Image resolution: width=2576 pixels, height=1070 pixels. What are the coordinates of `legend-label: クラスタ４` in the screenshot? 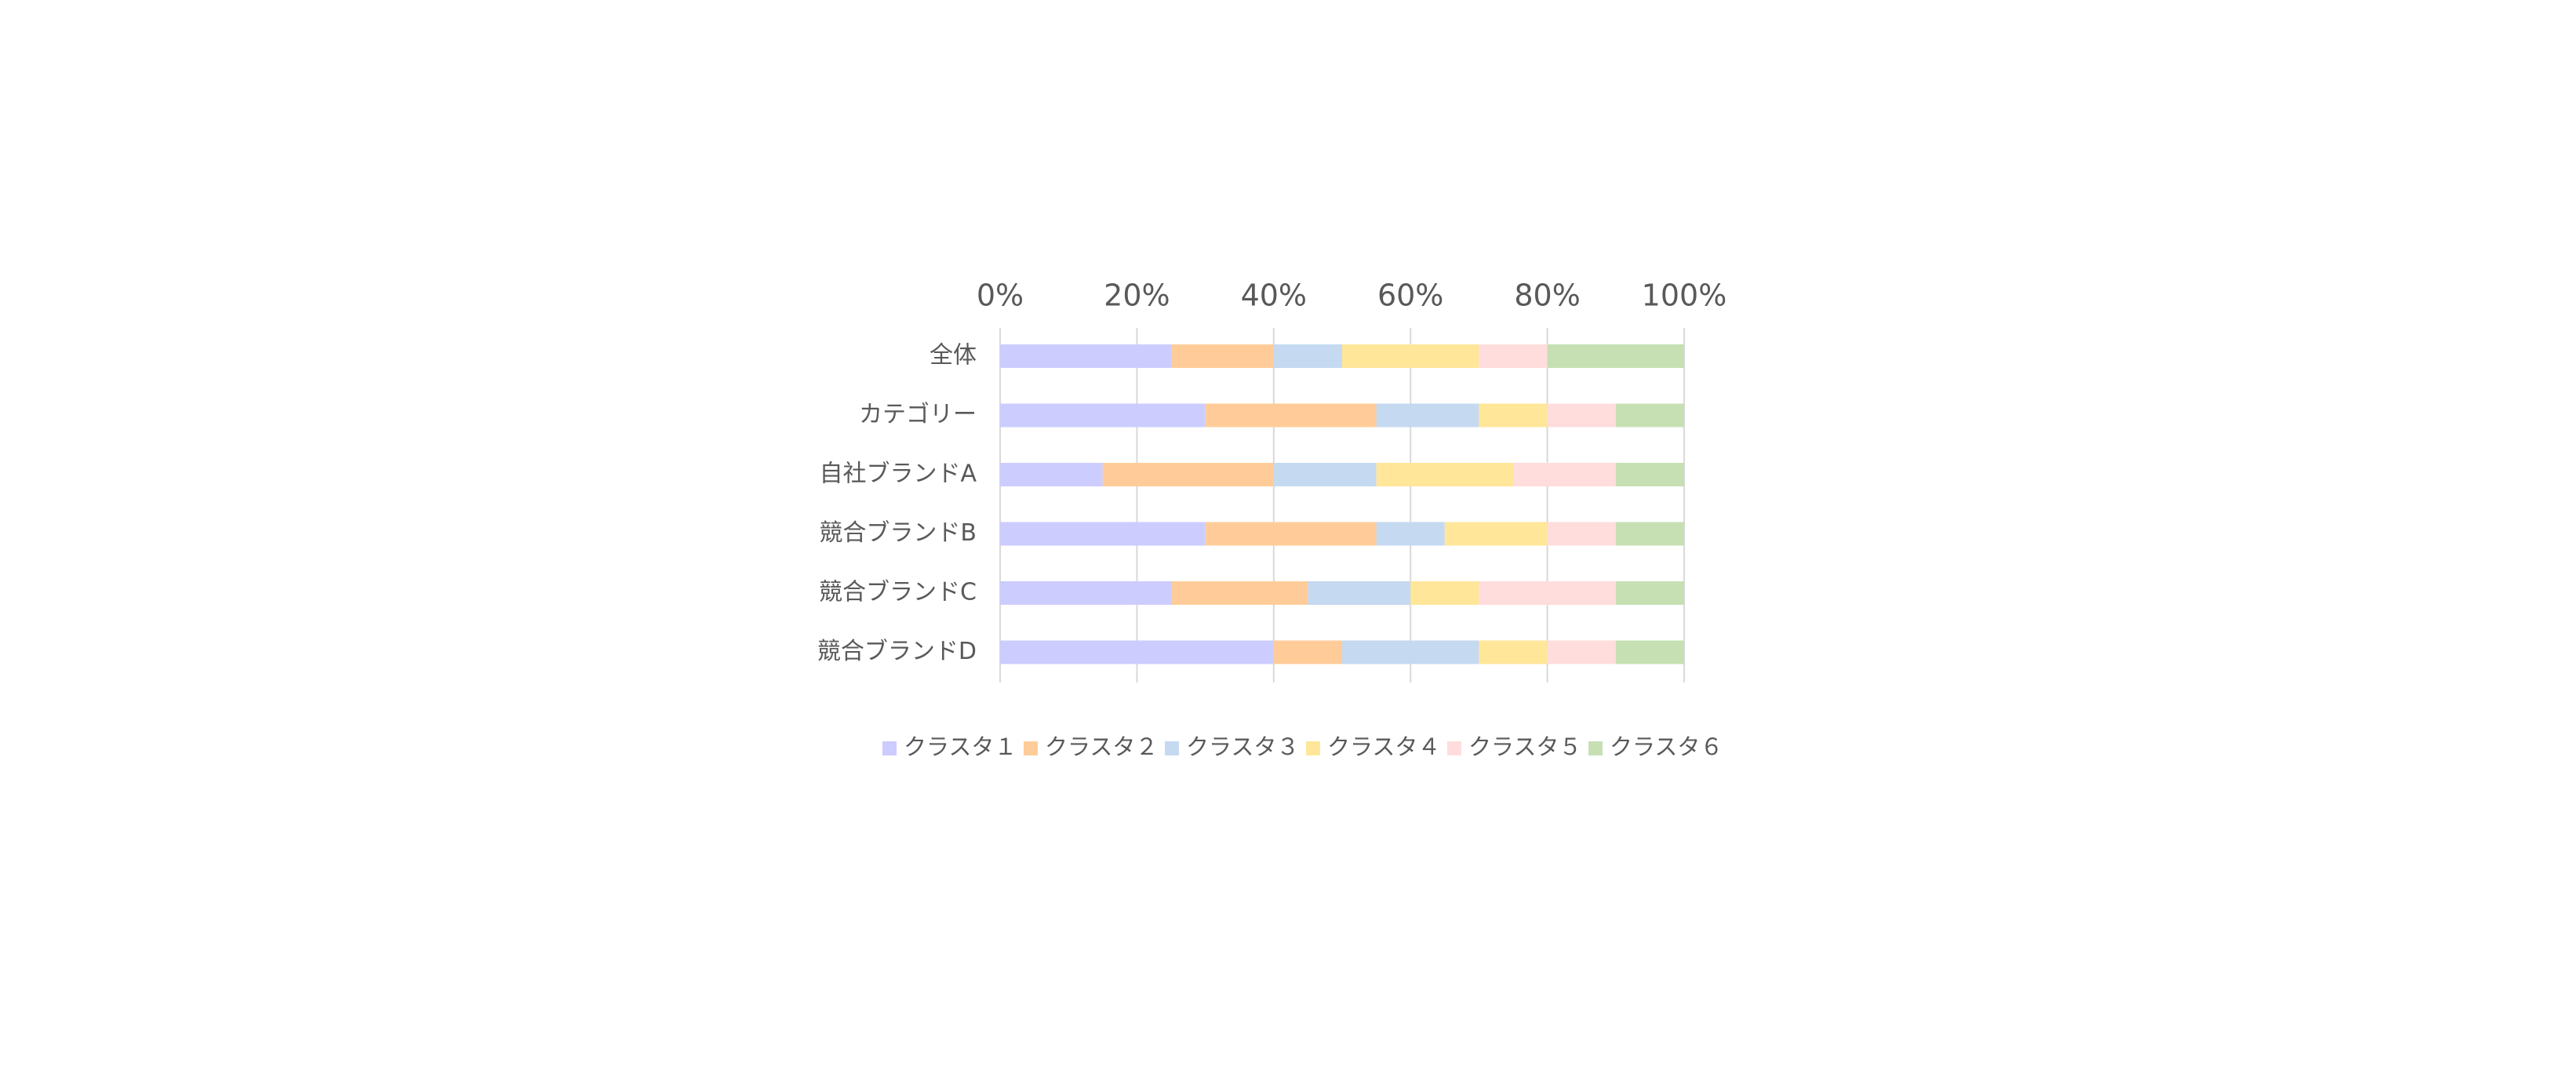 It's located at (1383, 746).